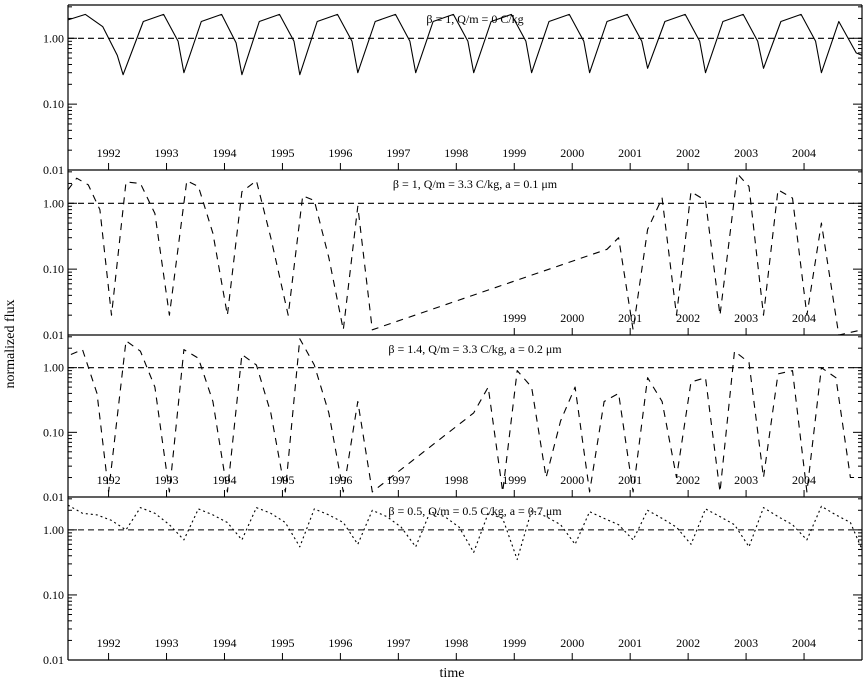 The image size is (868, 685). Describe the element at coordinates (452, 673) in the screenshot. I see `x-axis-label: time` at that location.